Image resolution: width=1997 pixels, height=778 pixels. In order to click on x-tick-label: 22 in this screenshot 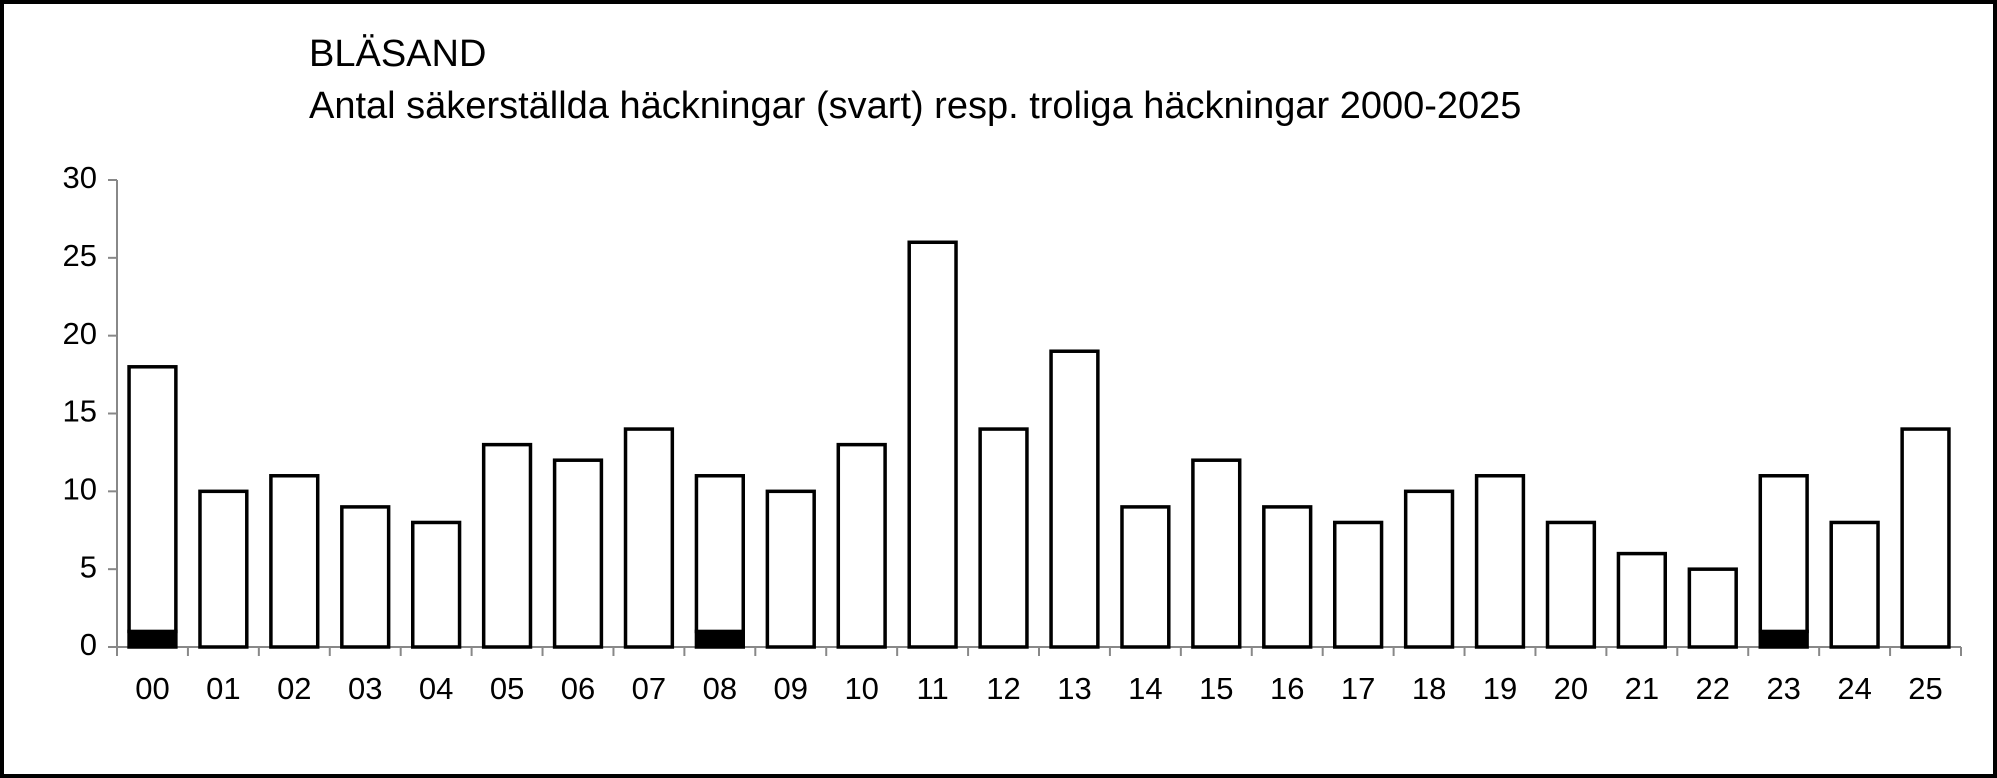, I will do `click(1713, 688)`.